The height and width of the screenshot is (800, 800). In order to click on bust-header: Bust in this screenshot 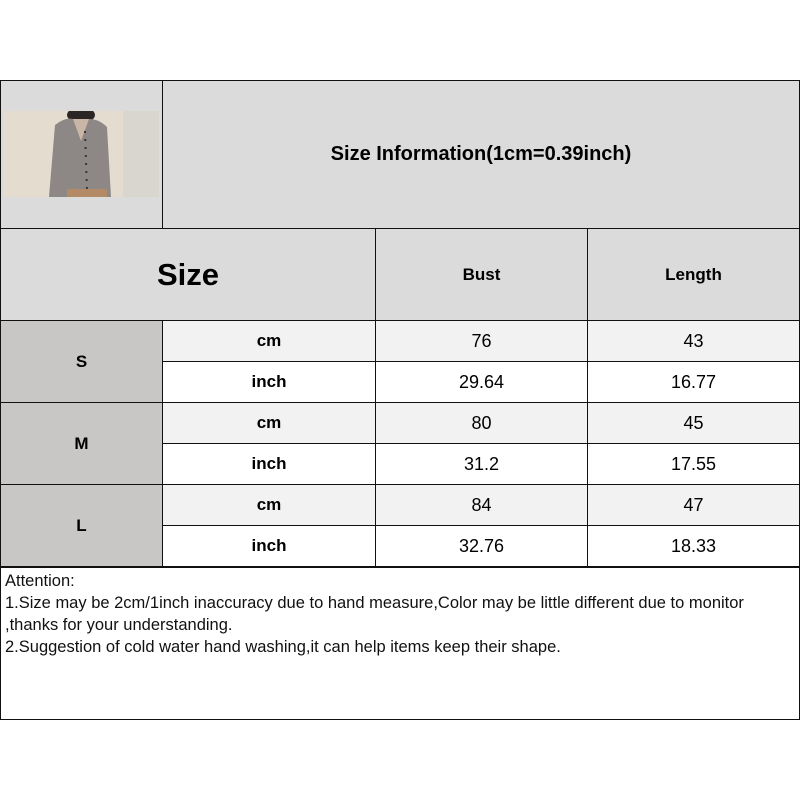, I will do `click(481, 274)`.